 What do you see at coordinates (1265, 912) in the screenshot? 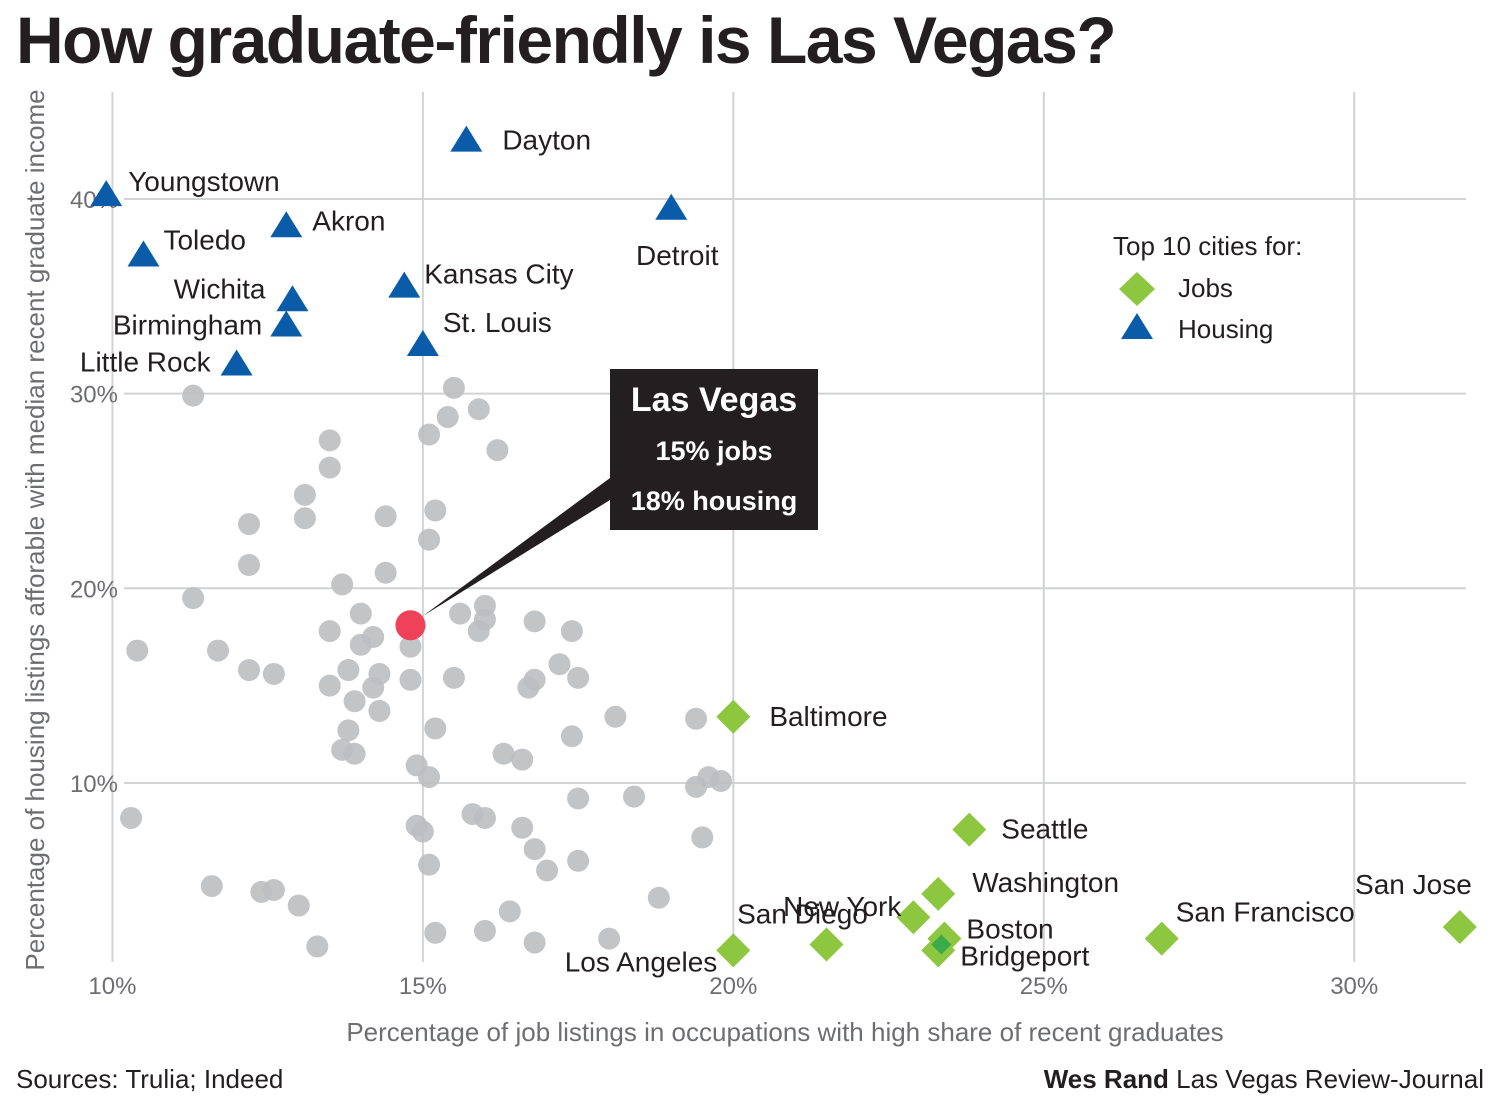
I see `city-label: San Francisco` at bounding box center [1265, 912].